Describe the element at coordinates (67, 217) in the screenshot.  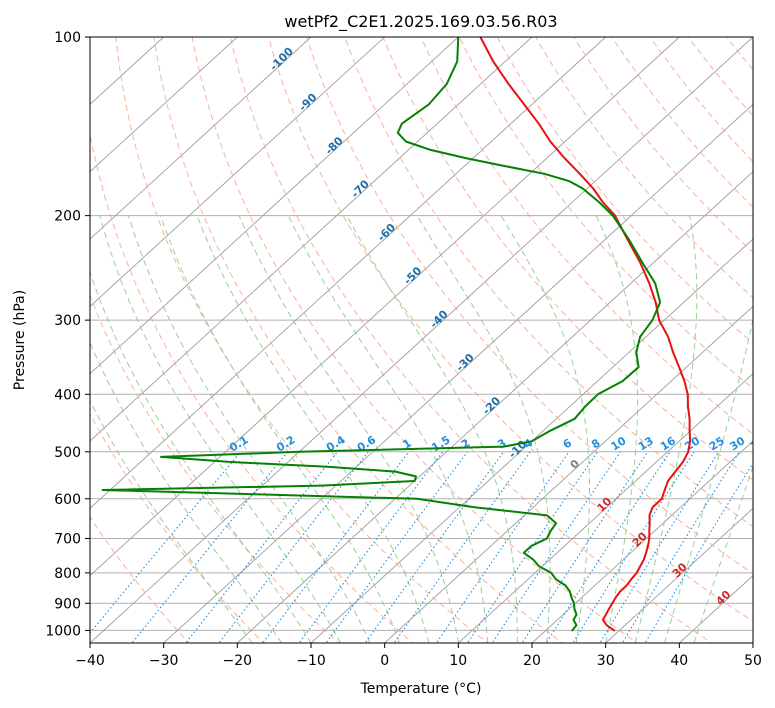
I see `y-tick-label: 200` at that location.